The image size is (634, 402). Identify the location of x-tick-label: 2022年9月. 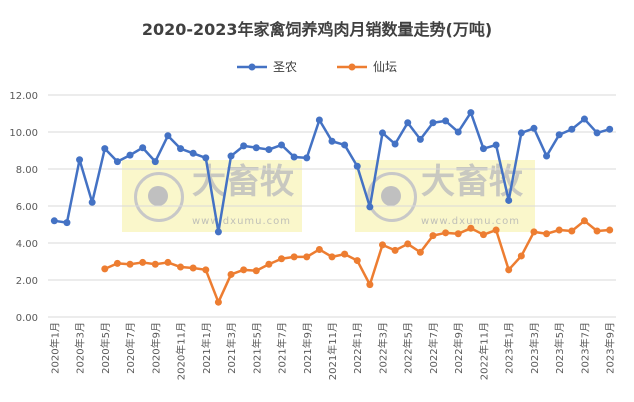
(458, 348).